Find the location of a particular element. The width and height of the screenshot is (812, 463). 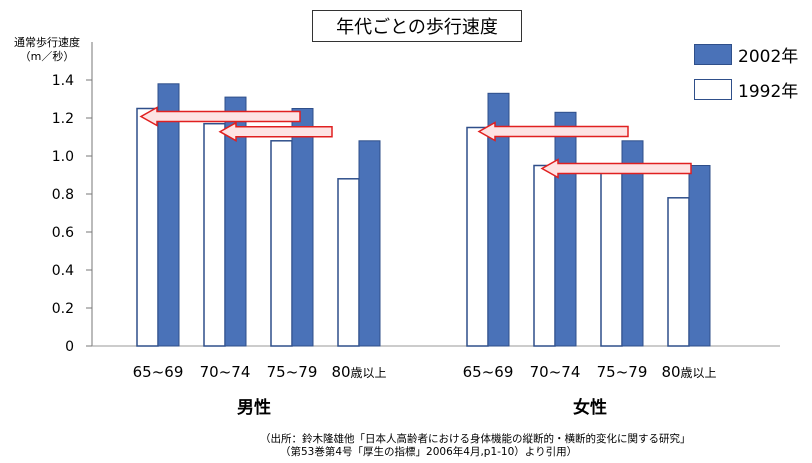

chart-title: 年代ごとの歩行速度 is located at coordinates (417, 26).